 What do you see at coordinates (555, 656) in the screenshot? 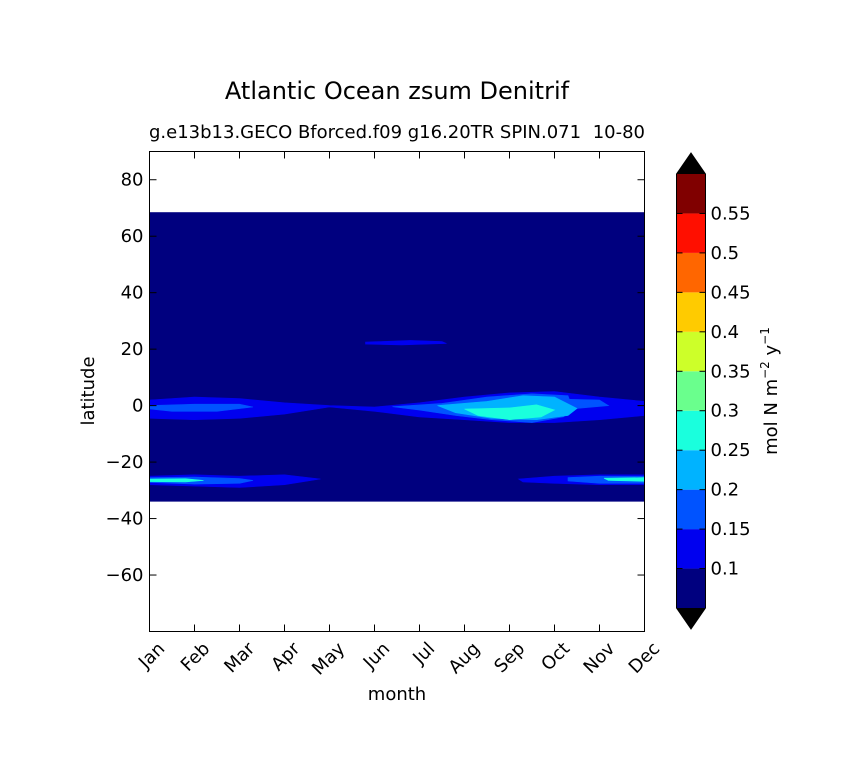
I see `x-tick-label: Oct` at bounding box center [555, 656].